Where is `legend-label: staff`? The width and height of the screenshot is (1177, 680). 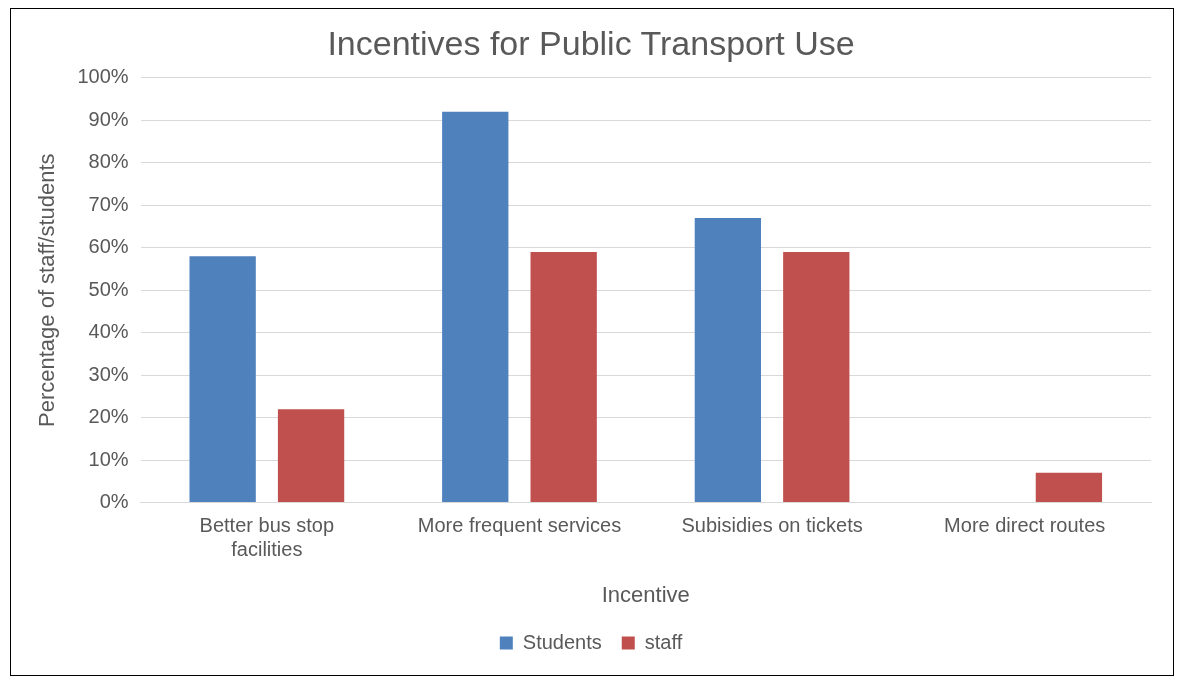 legend-label: staff is located at coordinates (663, 641).